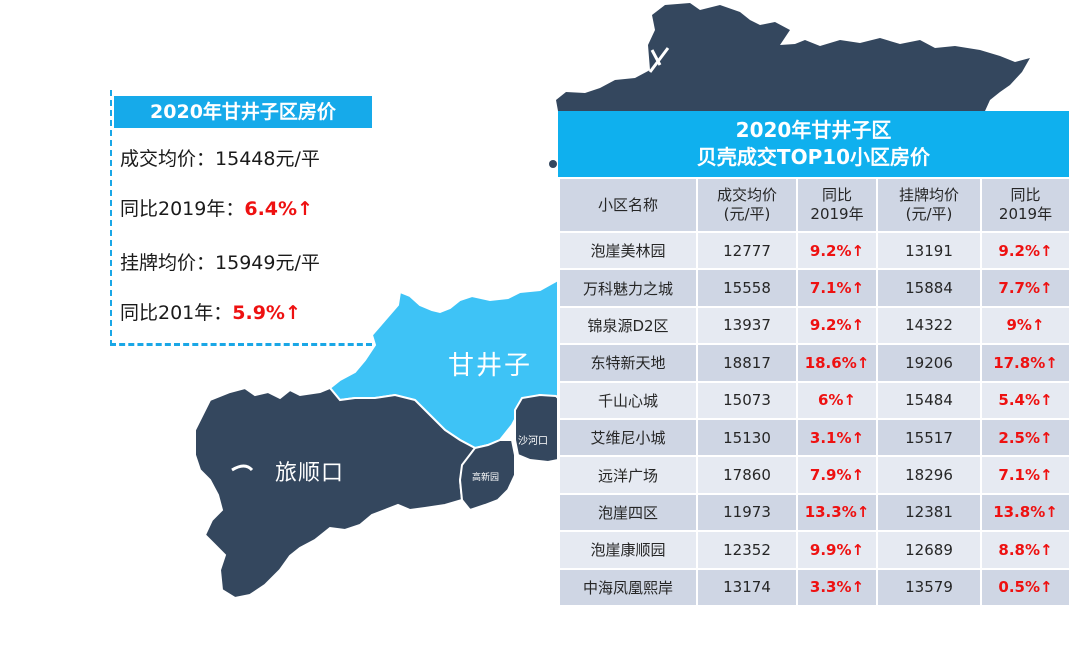 The height and width of the screenshot is (645, 1080). I want to click on cell-deal-yoy: 13.3%↑, so click(837, 512).